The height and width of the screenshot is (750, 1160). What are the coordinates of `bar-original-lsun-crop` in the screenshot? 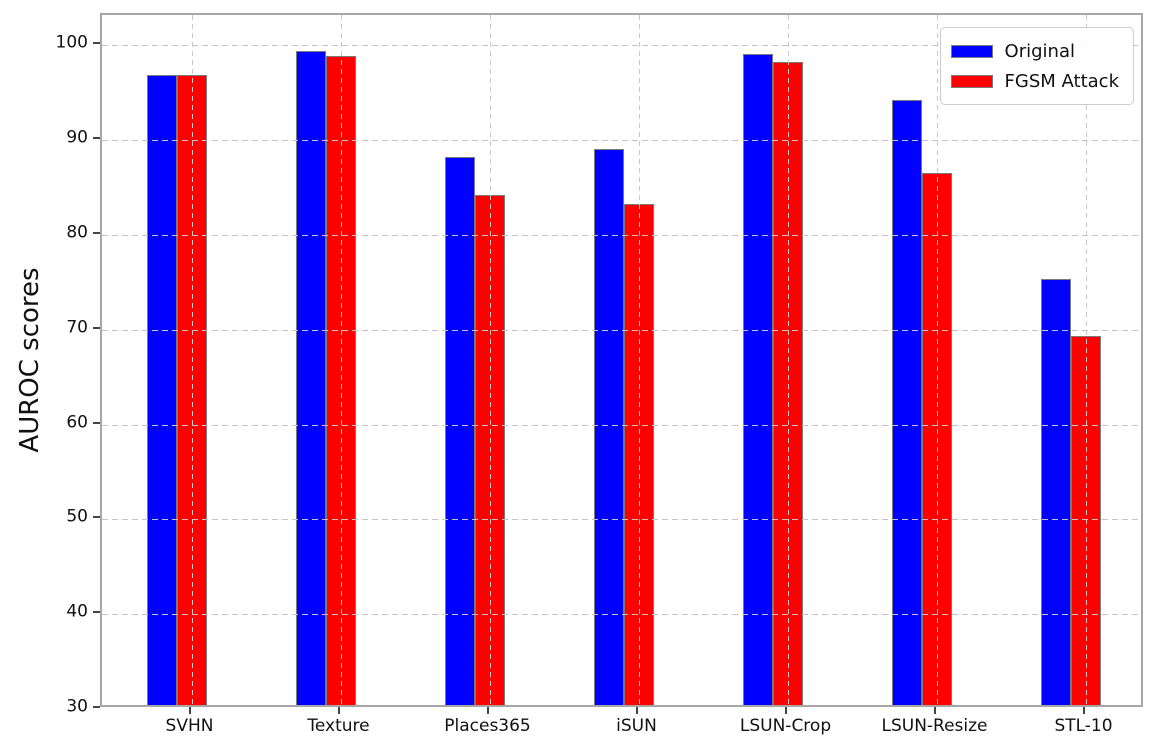 It's located at (757, 379).